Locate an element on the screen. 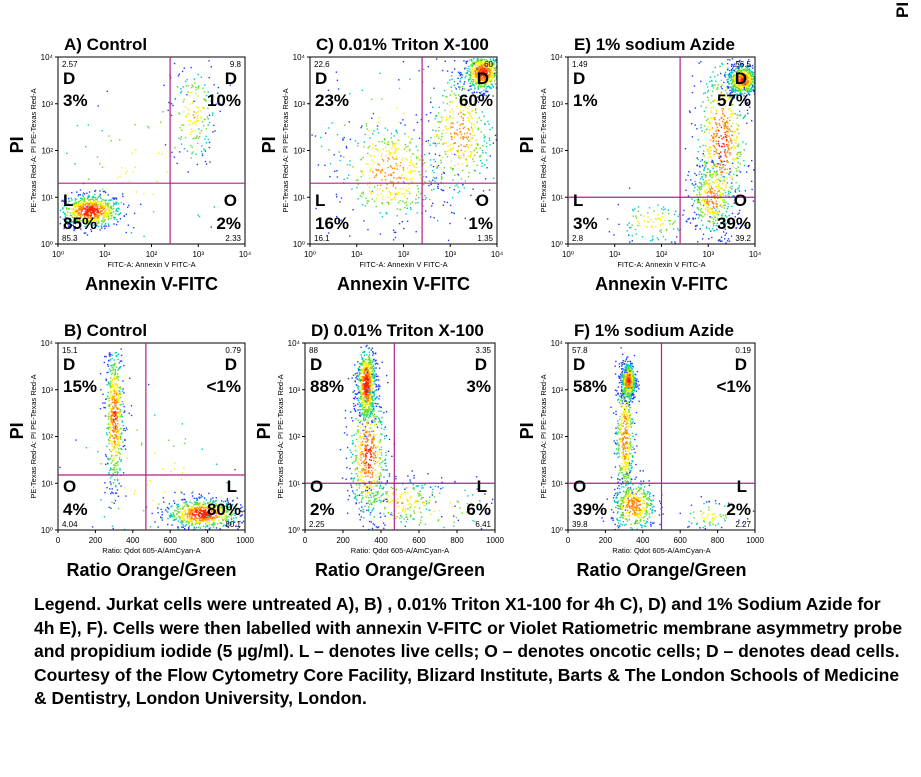 Image resolution: width=921 pixels, height=777 pixels. x-axis-label: Annexin V-FITC is located at coordinates (151, 284).